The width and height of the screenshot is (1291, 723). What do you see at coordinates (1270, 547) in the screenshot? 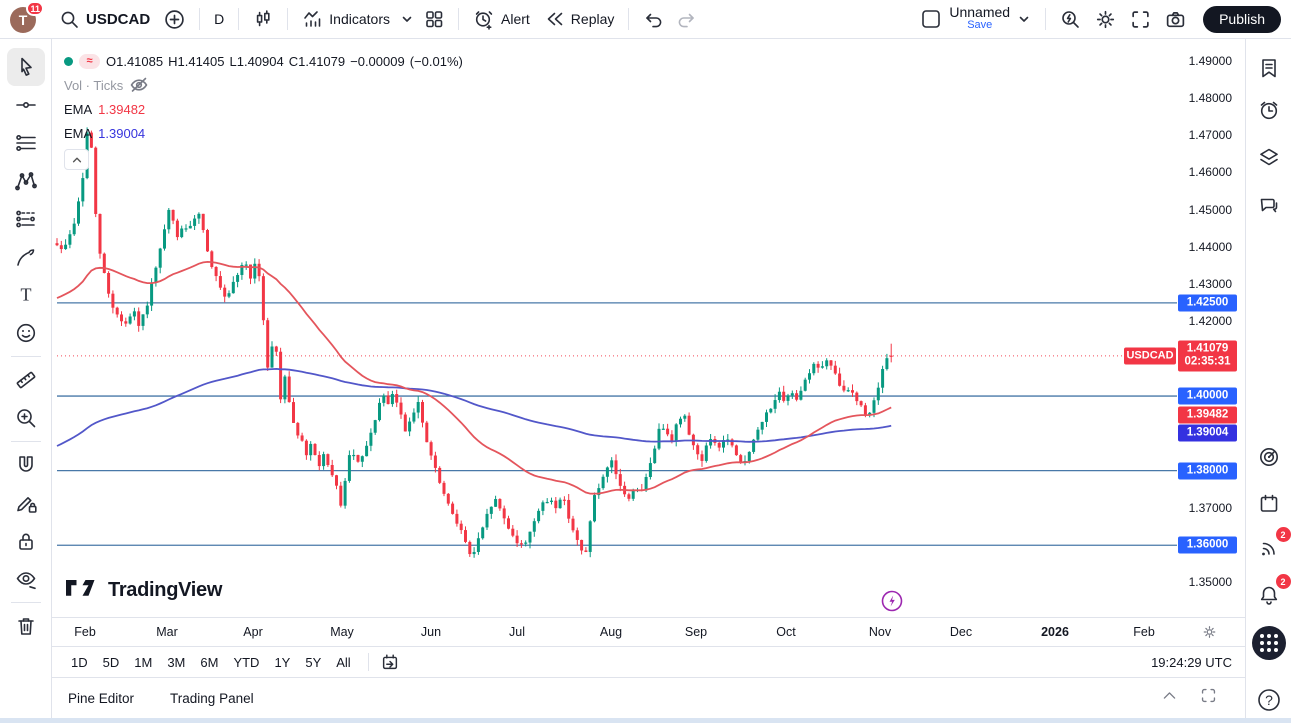
I see `sidebar-streams-button: 2` at bounding box center [1270, 547].